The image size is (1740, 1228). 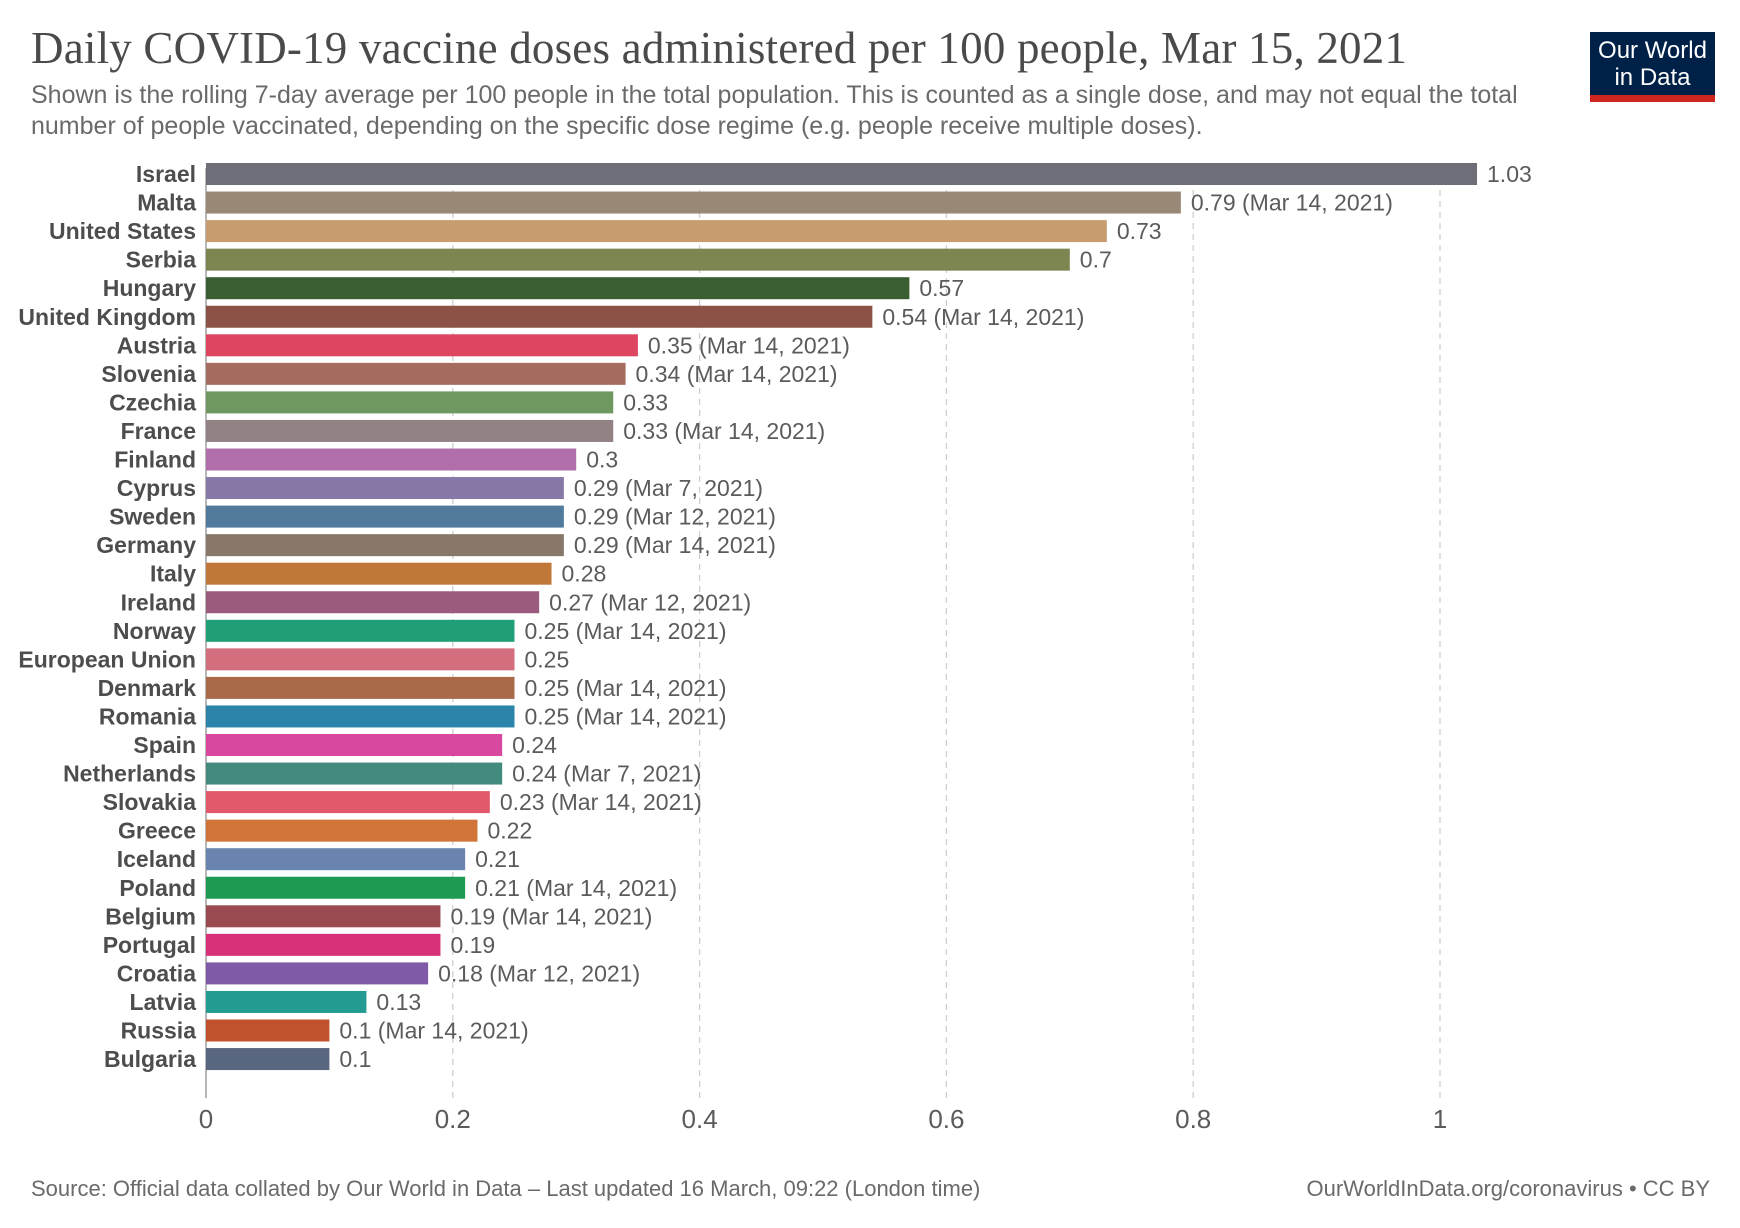 I want to click on logo-line-2: in Data, so click(x=1652, y=77).